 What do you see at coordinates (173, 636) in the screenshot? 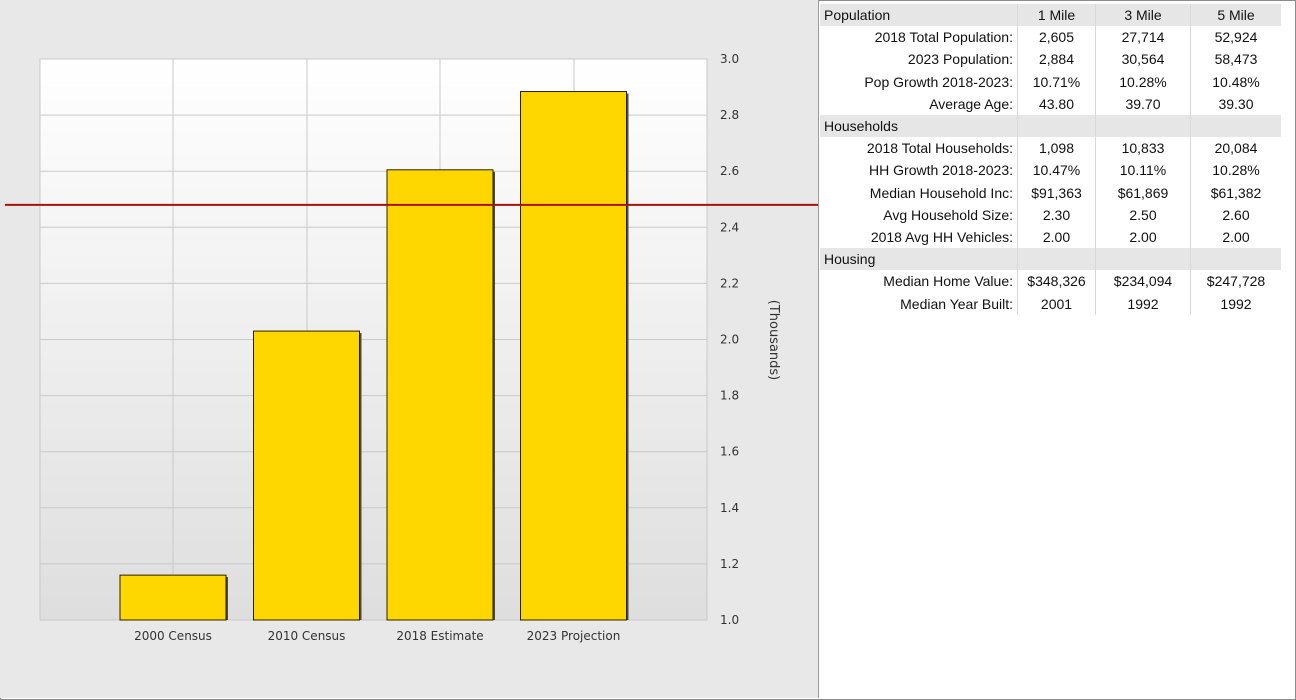
I see `x-tick-label: 2000 Census` at bounding box center [173, 636].